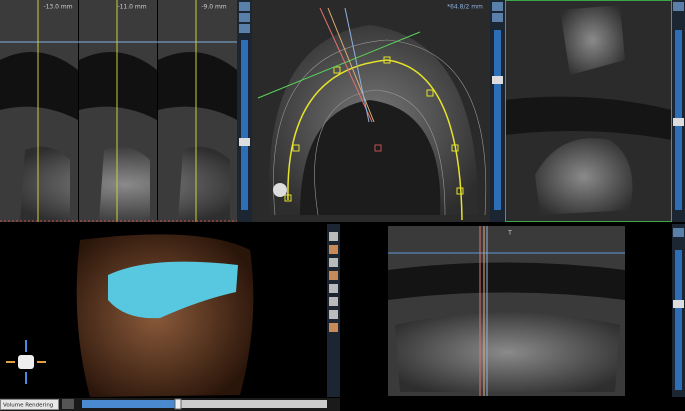 This screenshot has width=685, height=411. What do you see at coordinates (280, 190) in the screenshot?
I see `crown-model` at bounding box center [280, 190].